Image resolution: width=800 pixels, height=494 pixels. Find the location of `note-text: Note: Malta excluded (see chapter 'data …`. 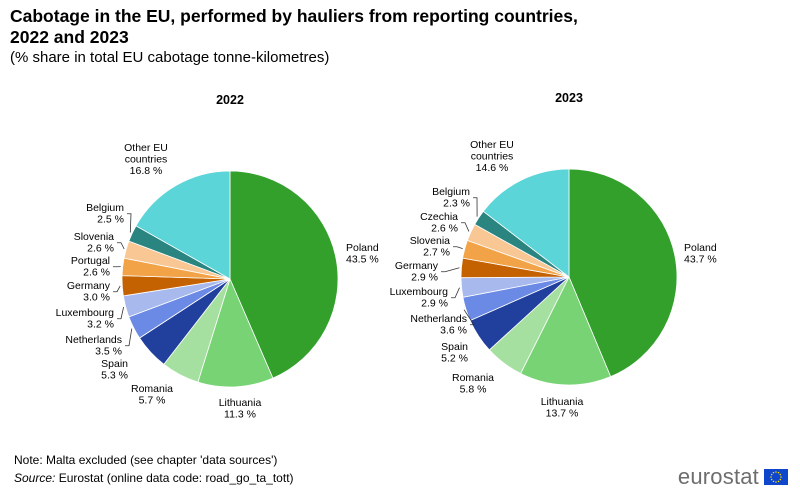

note-text: Note: Malta excluded (see chapter 'data … is located at coordinates (146, 460).